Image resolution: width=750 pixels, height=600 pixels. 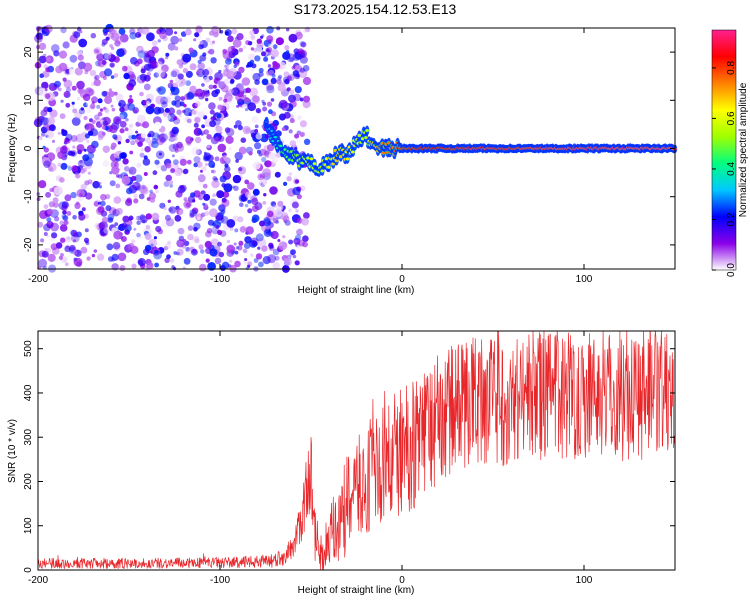 What do you see at coordinates (12, 148) in the screenshot?
I see `spectrogram-y-title: Frequency (Hz)` at bounding box center [12, 148].